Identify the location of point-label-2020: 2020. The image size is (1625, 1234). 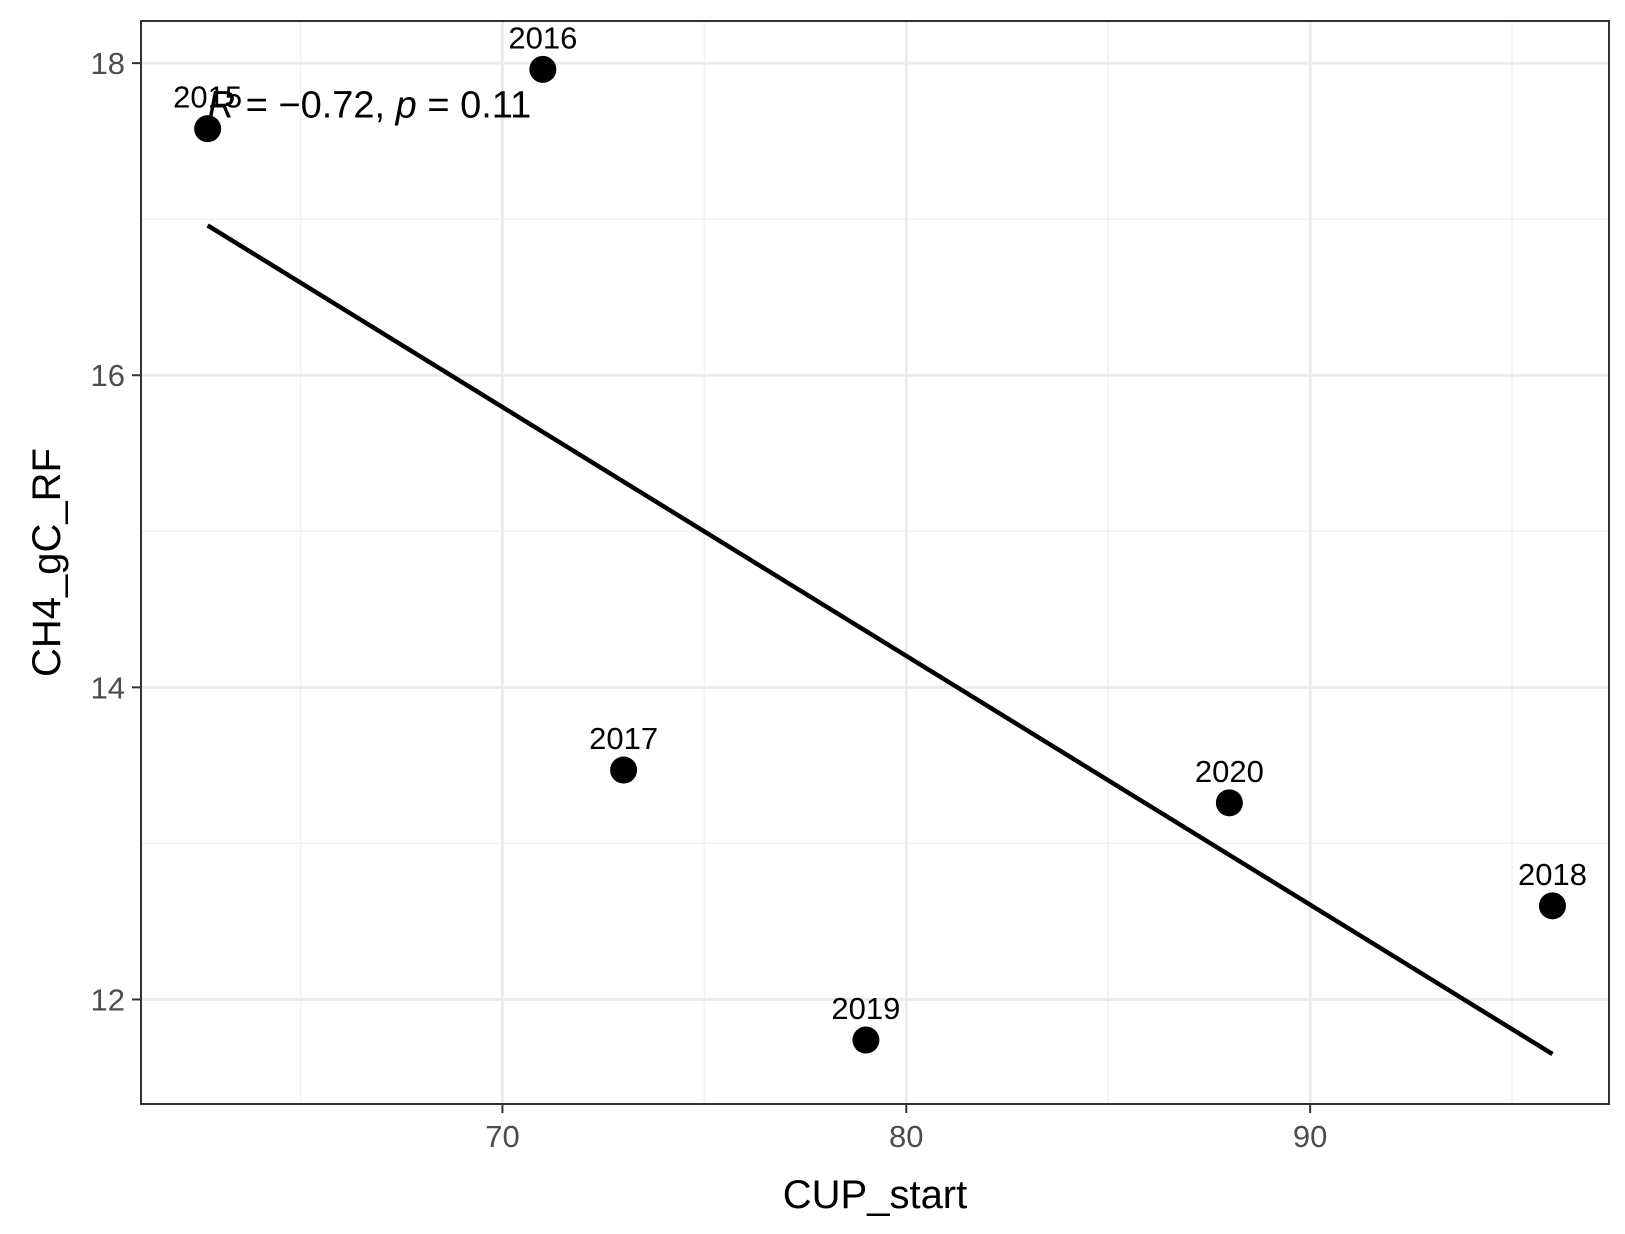
(1229, 771).